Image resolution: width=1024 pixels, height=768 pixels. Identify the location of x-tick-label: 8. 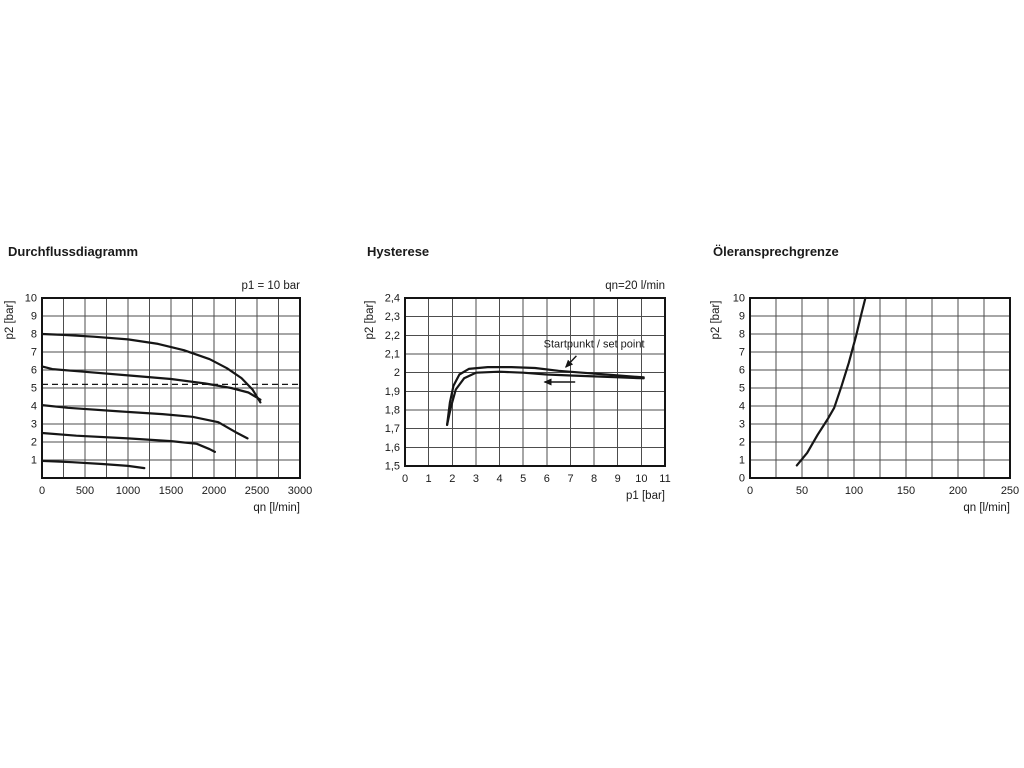
(594, 479).